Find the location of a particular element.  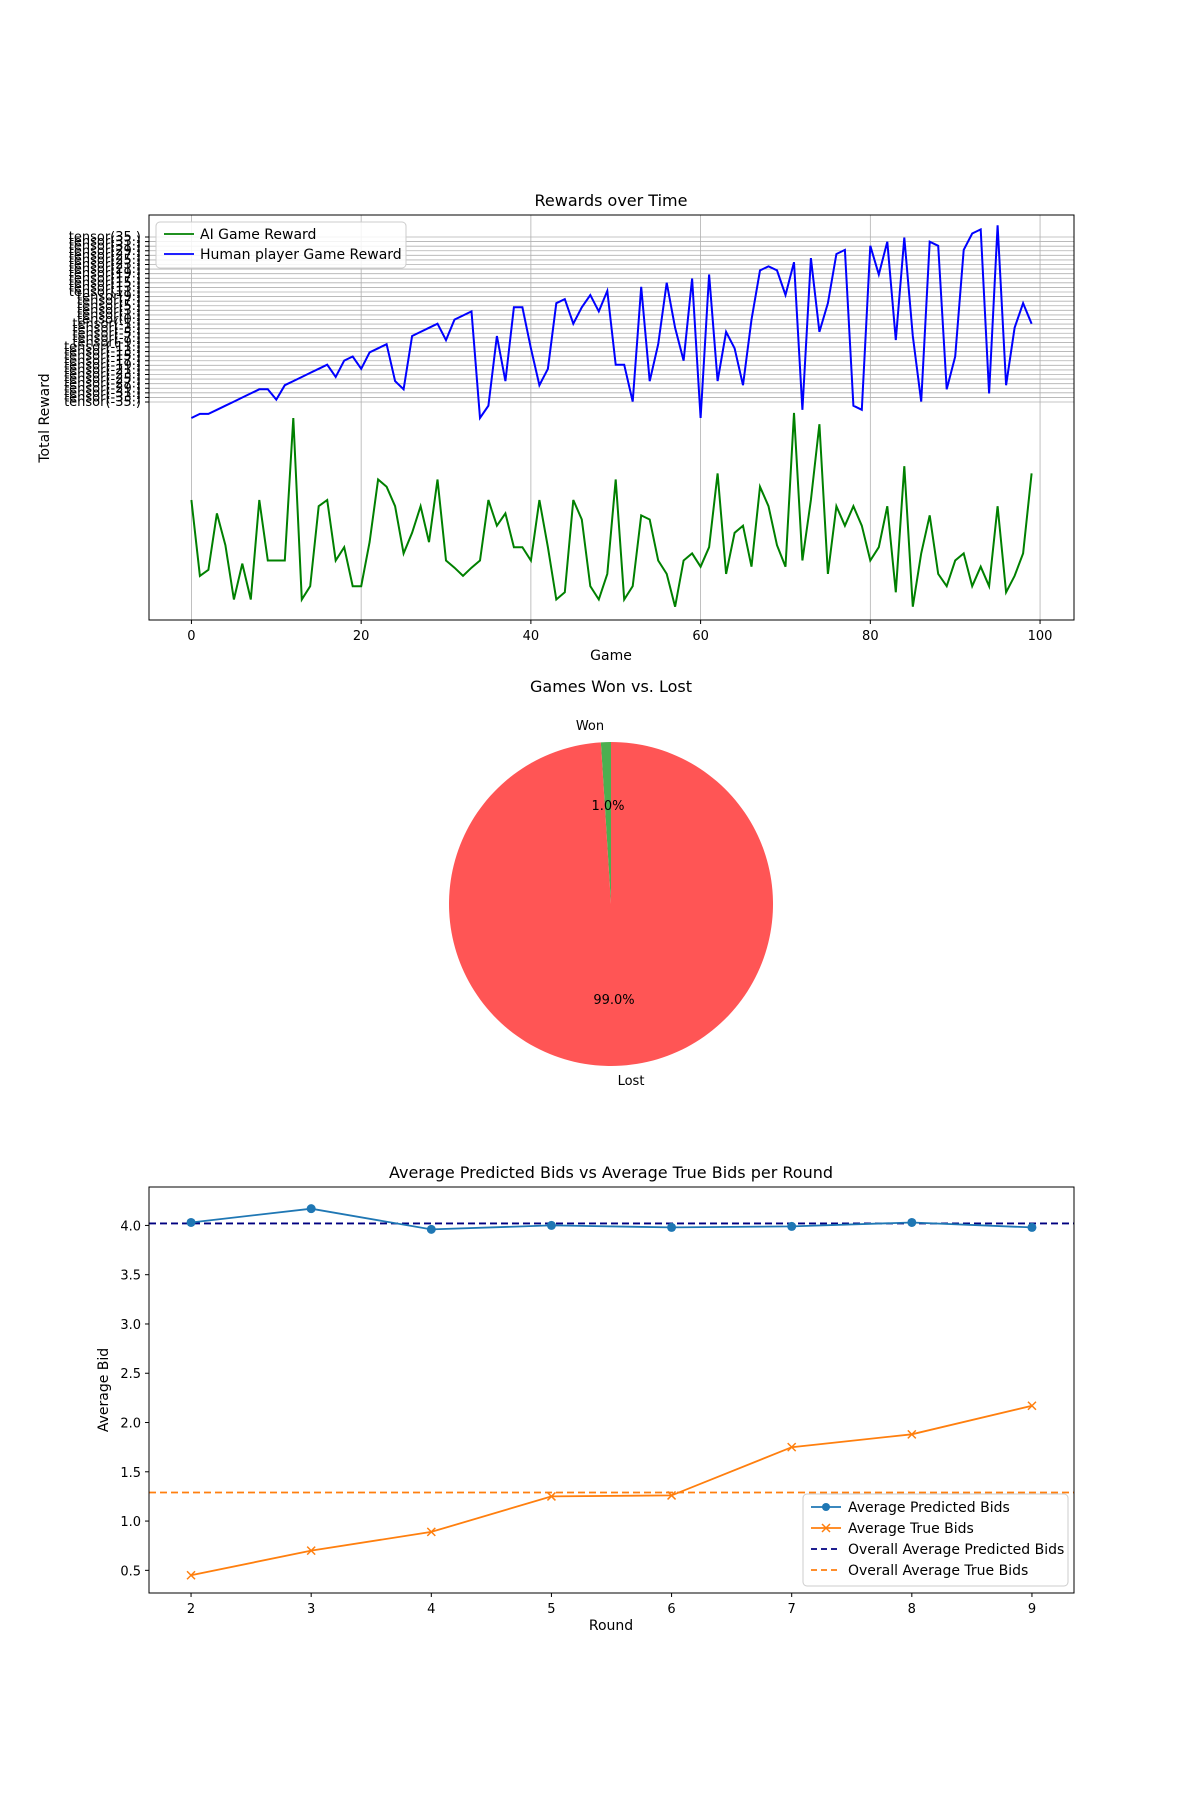

y-tick-label: tensor(7.) is located at coordinates (109, 301).